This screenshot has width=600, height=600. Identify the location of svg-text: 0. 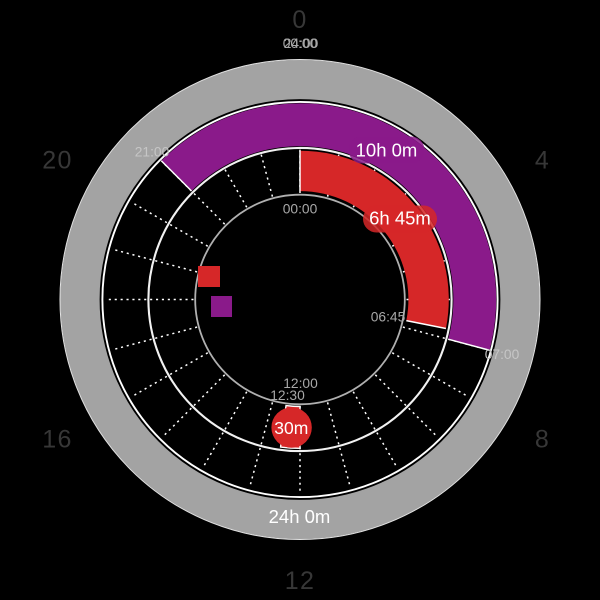
(299, 20).